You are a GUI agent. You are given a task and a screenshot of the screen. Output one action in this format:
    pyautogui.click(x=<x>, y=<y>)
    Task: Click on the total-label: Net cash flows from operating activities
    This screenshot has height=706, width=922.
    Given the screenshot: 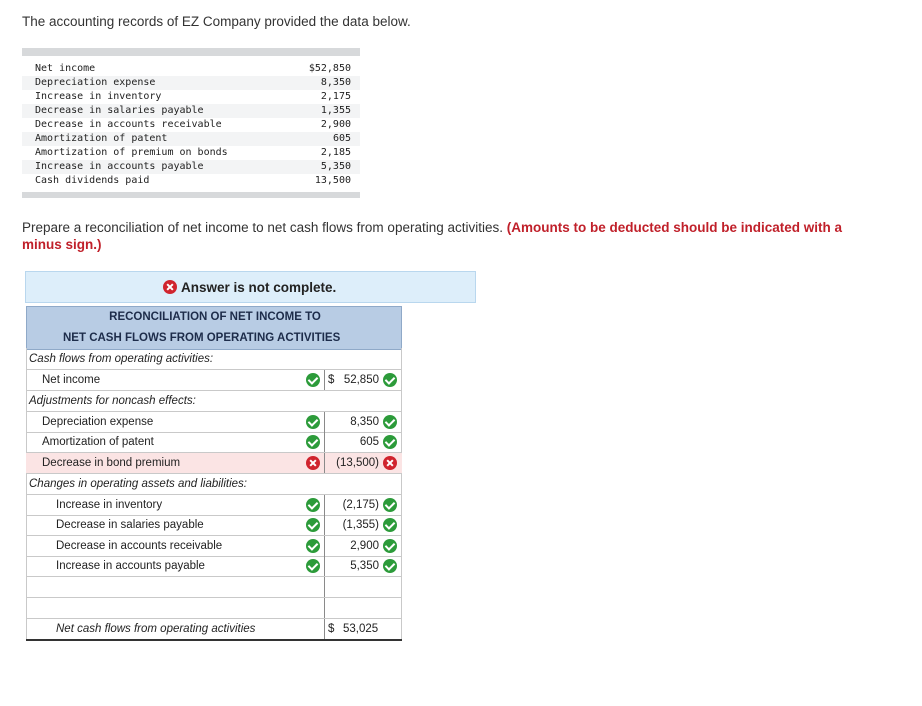 What is the action you would take?
    pyautogui.click(x=156, y=629)
    